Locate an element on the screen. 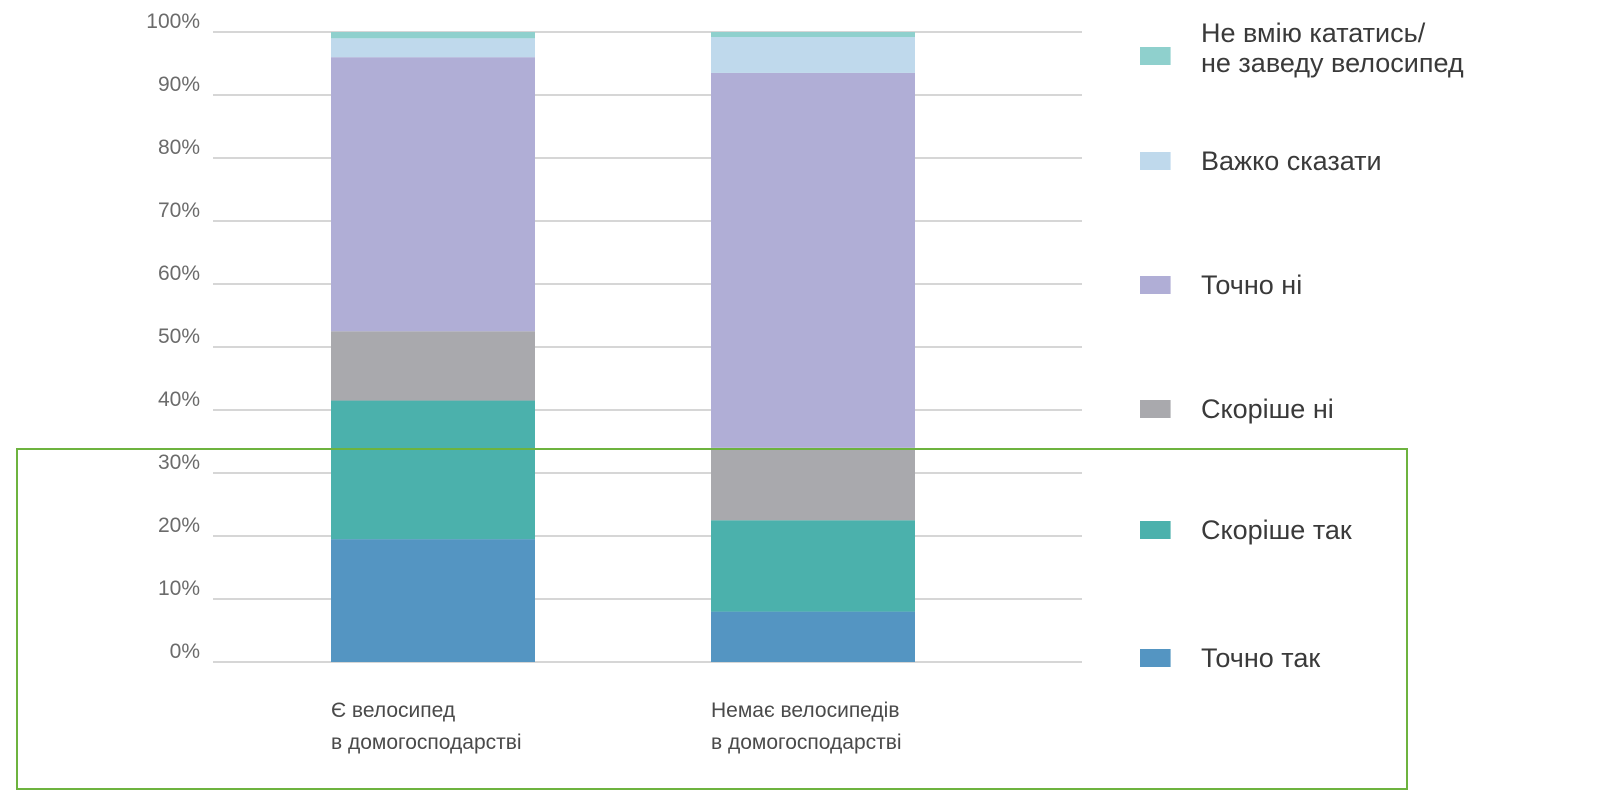 This screenshot has width=1606, height=791. legend-label: Скоріше так is located at coordinates (1276, 530).